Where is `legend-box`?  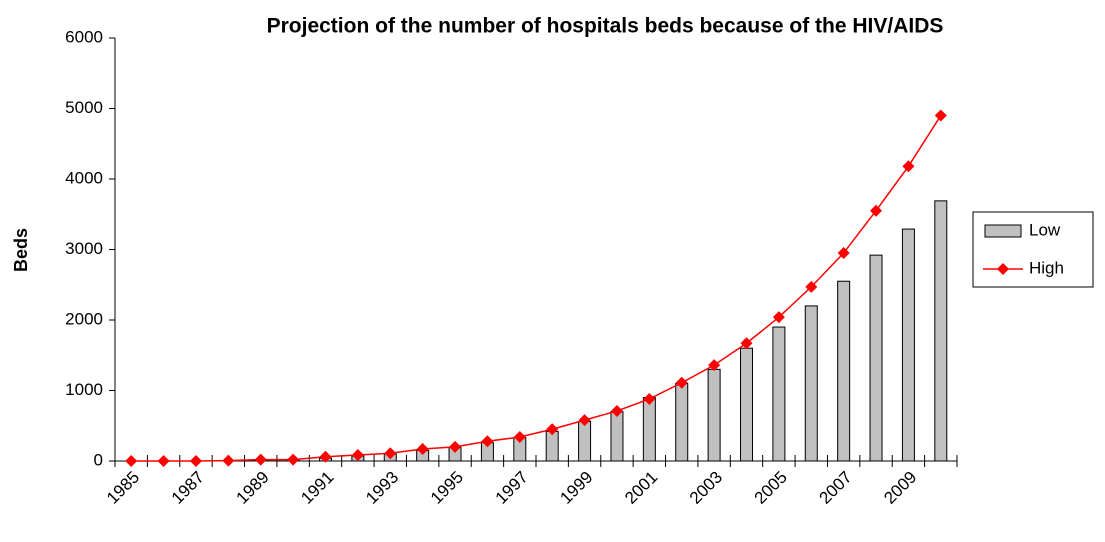 legend-box is located at coordinates (1033, 249).